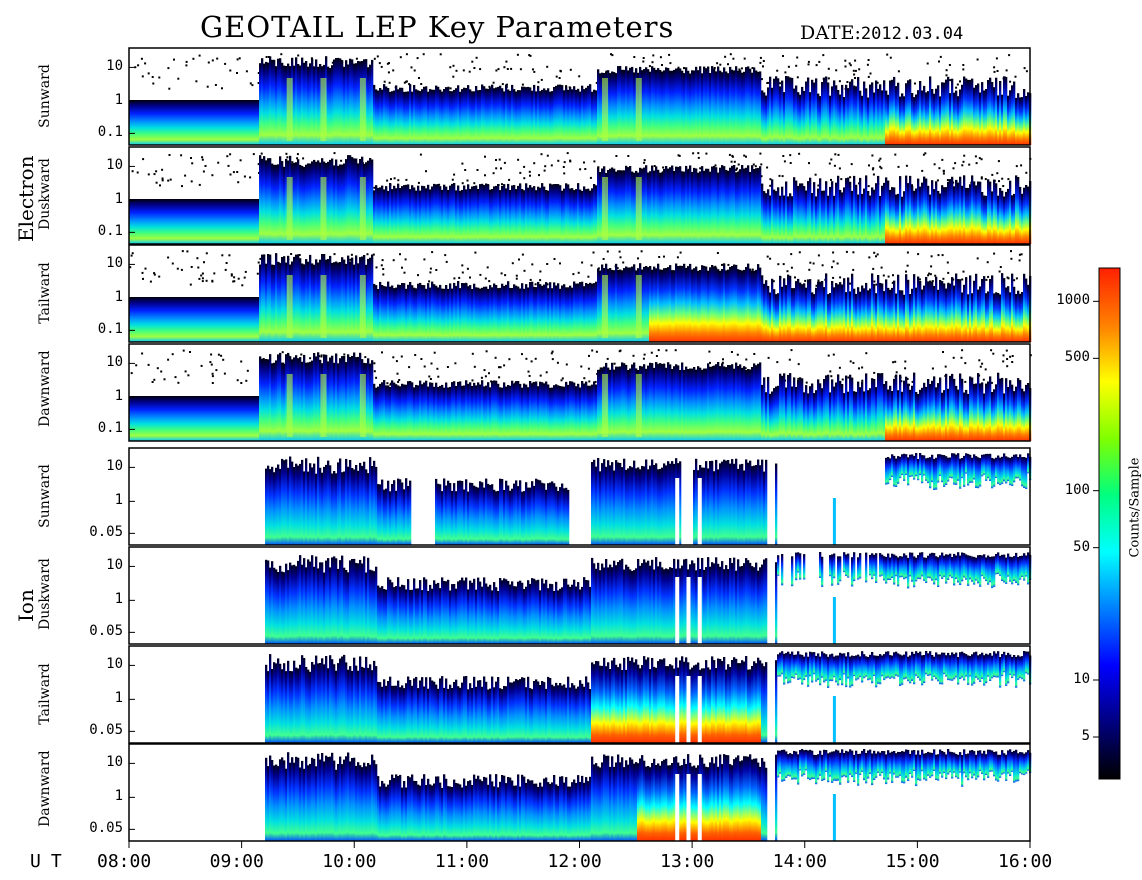 The width and height of the screenshot is (1142, 880). I want to click on x-tick-label: 10:00, so click(349, 861).